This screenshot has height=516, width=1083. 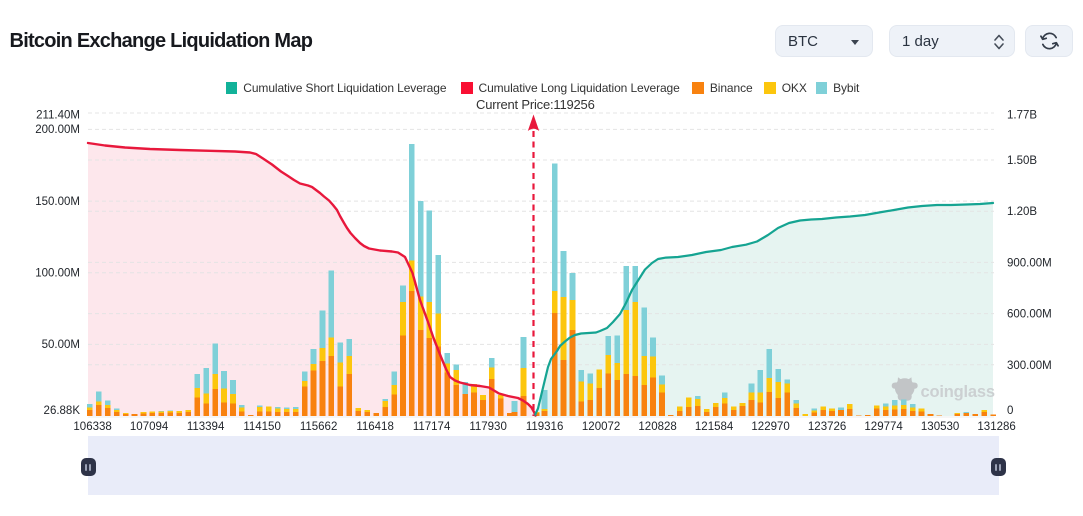 What do you see at coordinates (62, 411) in the screenshot?
I see `svg-text: 26.88K` at bounding box center [62, 411].